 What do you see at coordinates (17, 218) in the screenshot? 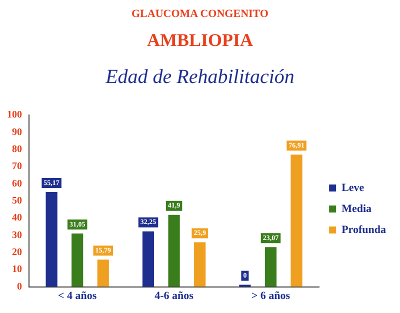
I see `y-tick-label: 40` at bounding box center [17, 218].